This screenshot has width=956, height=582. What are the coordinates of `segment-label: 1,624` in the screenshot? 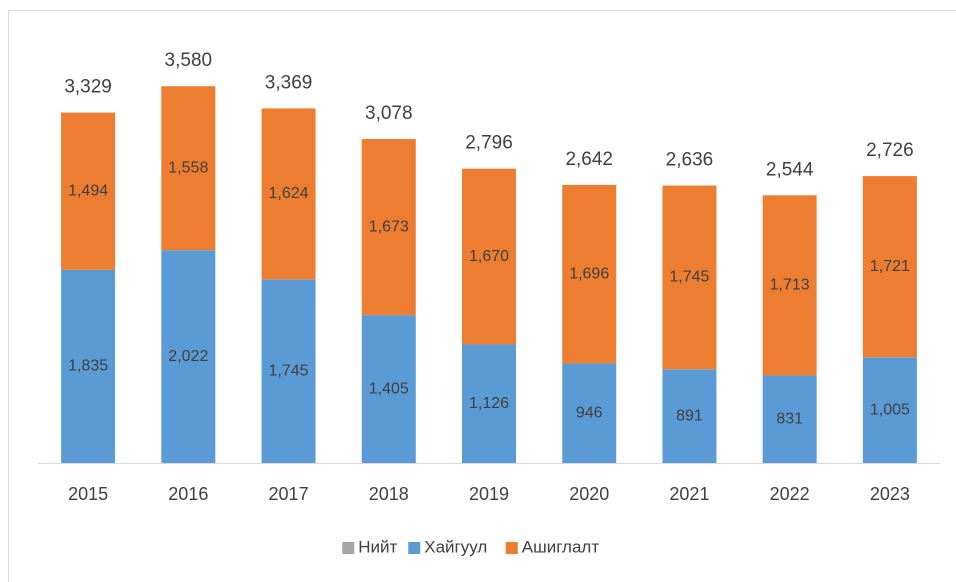 It's located at (289, 193).